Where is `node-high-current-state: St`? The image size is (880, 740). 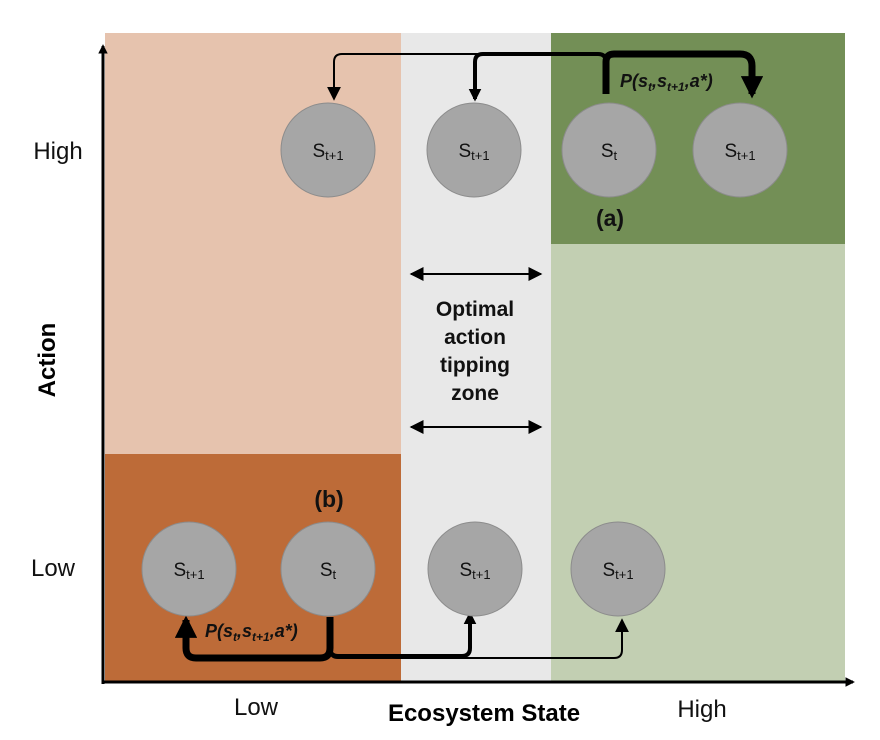
node-high-current-state: St is located at coordinates (609, 150).